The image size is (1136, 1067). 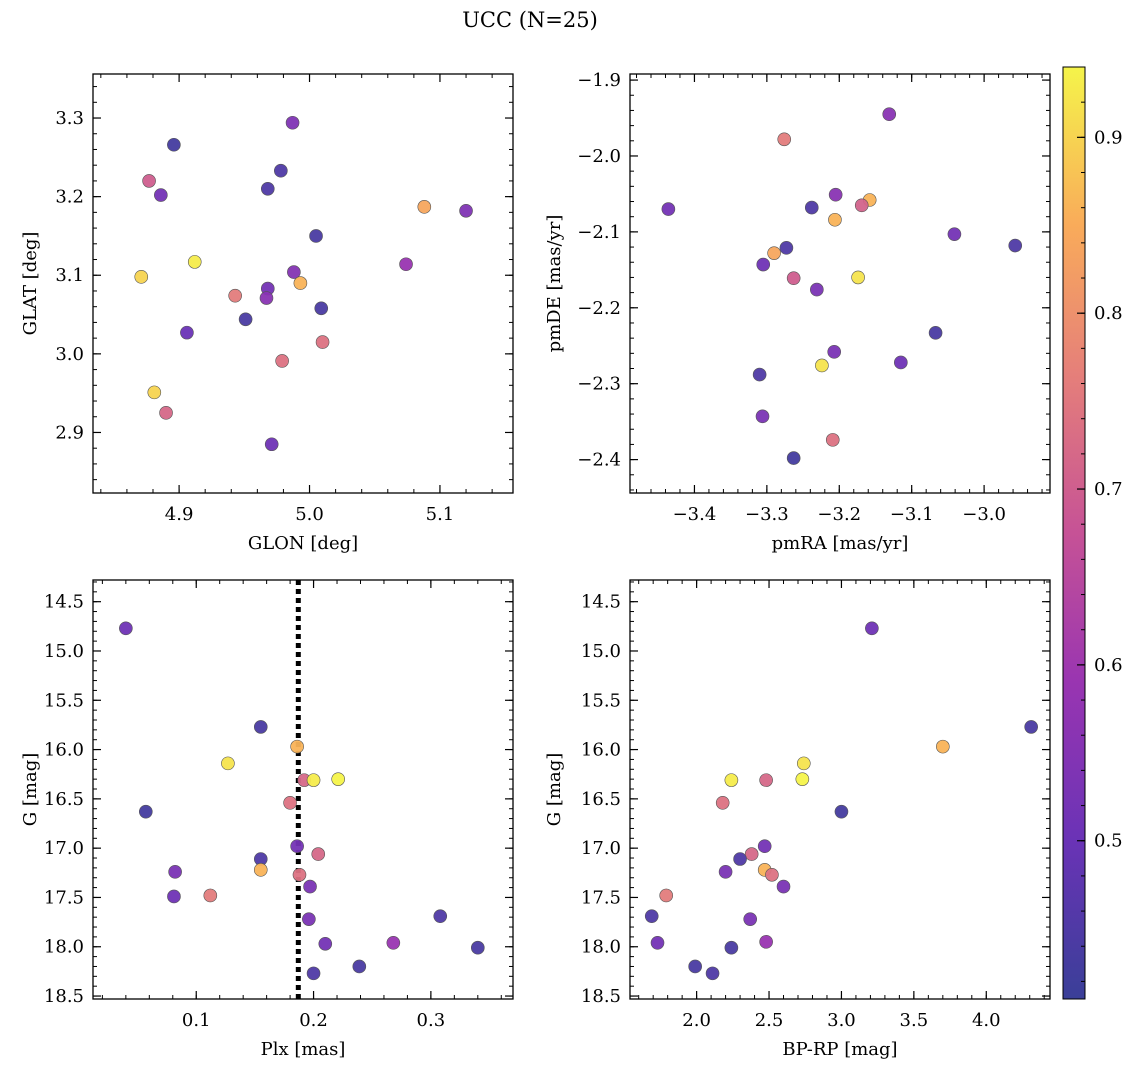 What do you see at coordinates (1108, 313) in the screenshot?
I see `colorbar-tick-label: 0.8` at bounding box center [1108, 313].